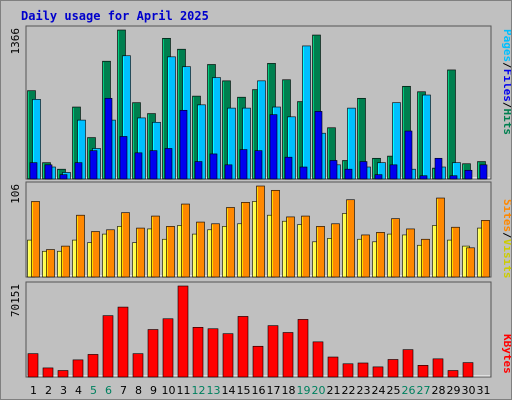 This screenshot has width=512, height=400. I want to click on x-day-label: 3, so click(63, 390).